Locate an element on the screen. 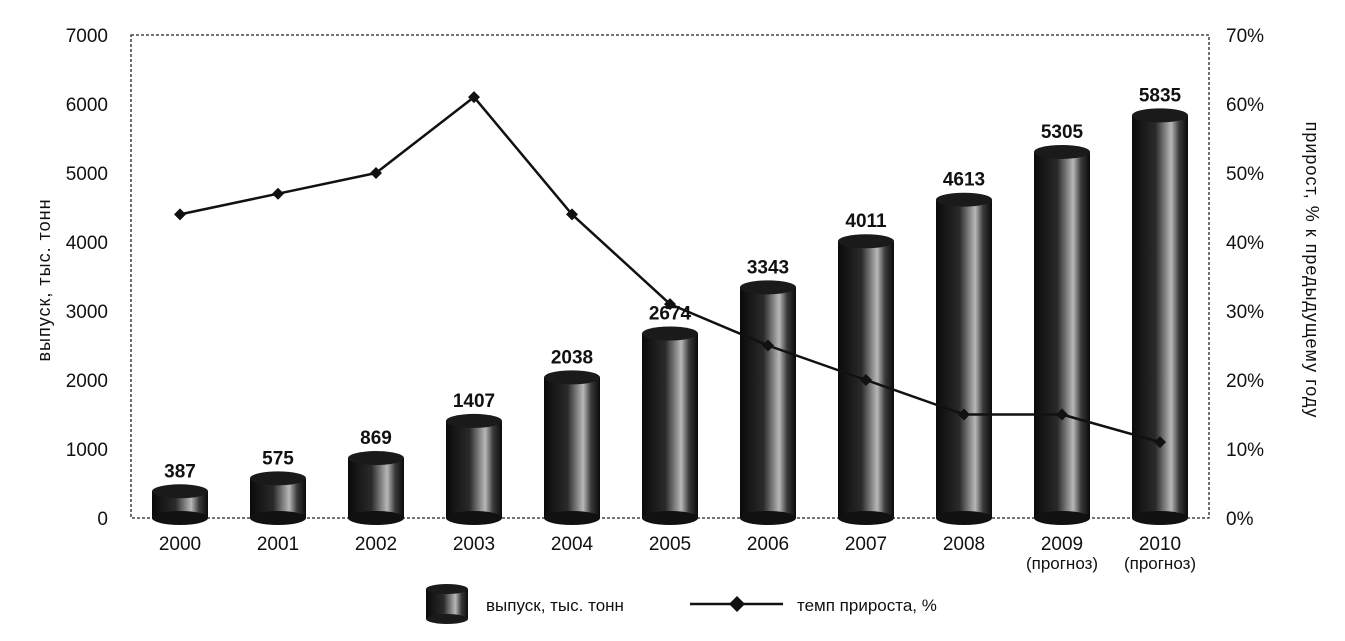  x-tick-label: 2002 is located at coordinates (376, 544).